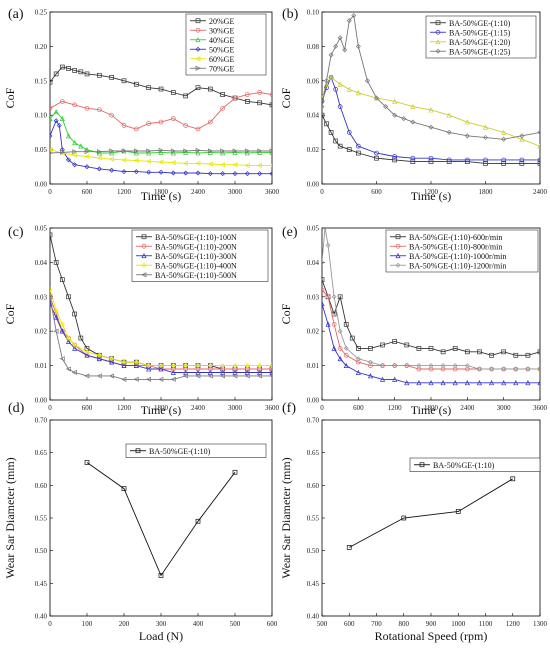  What do you see at coordinates (124, 408) in the screenshot?
I see `x-tick-label: 1200` at bounding box center [124, 408].